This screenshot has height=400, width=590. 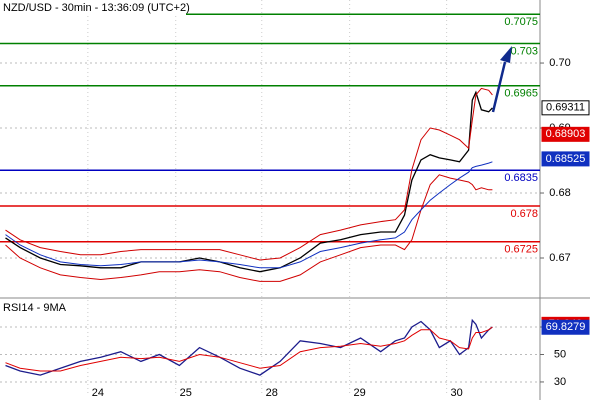 What do you see at coordinates (521, 22) in the screenshot?
I see `level-label: 0.7075` at bounding box center [521, 22].